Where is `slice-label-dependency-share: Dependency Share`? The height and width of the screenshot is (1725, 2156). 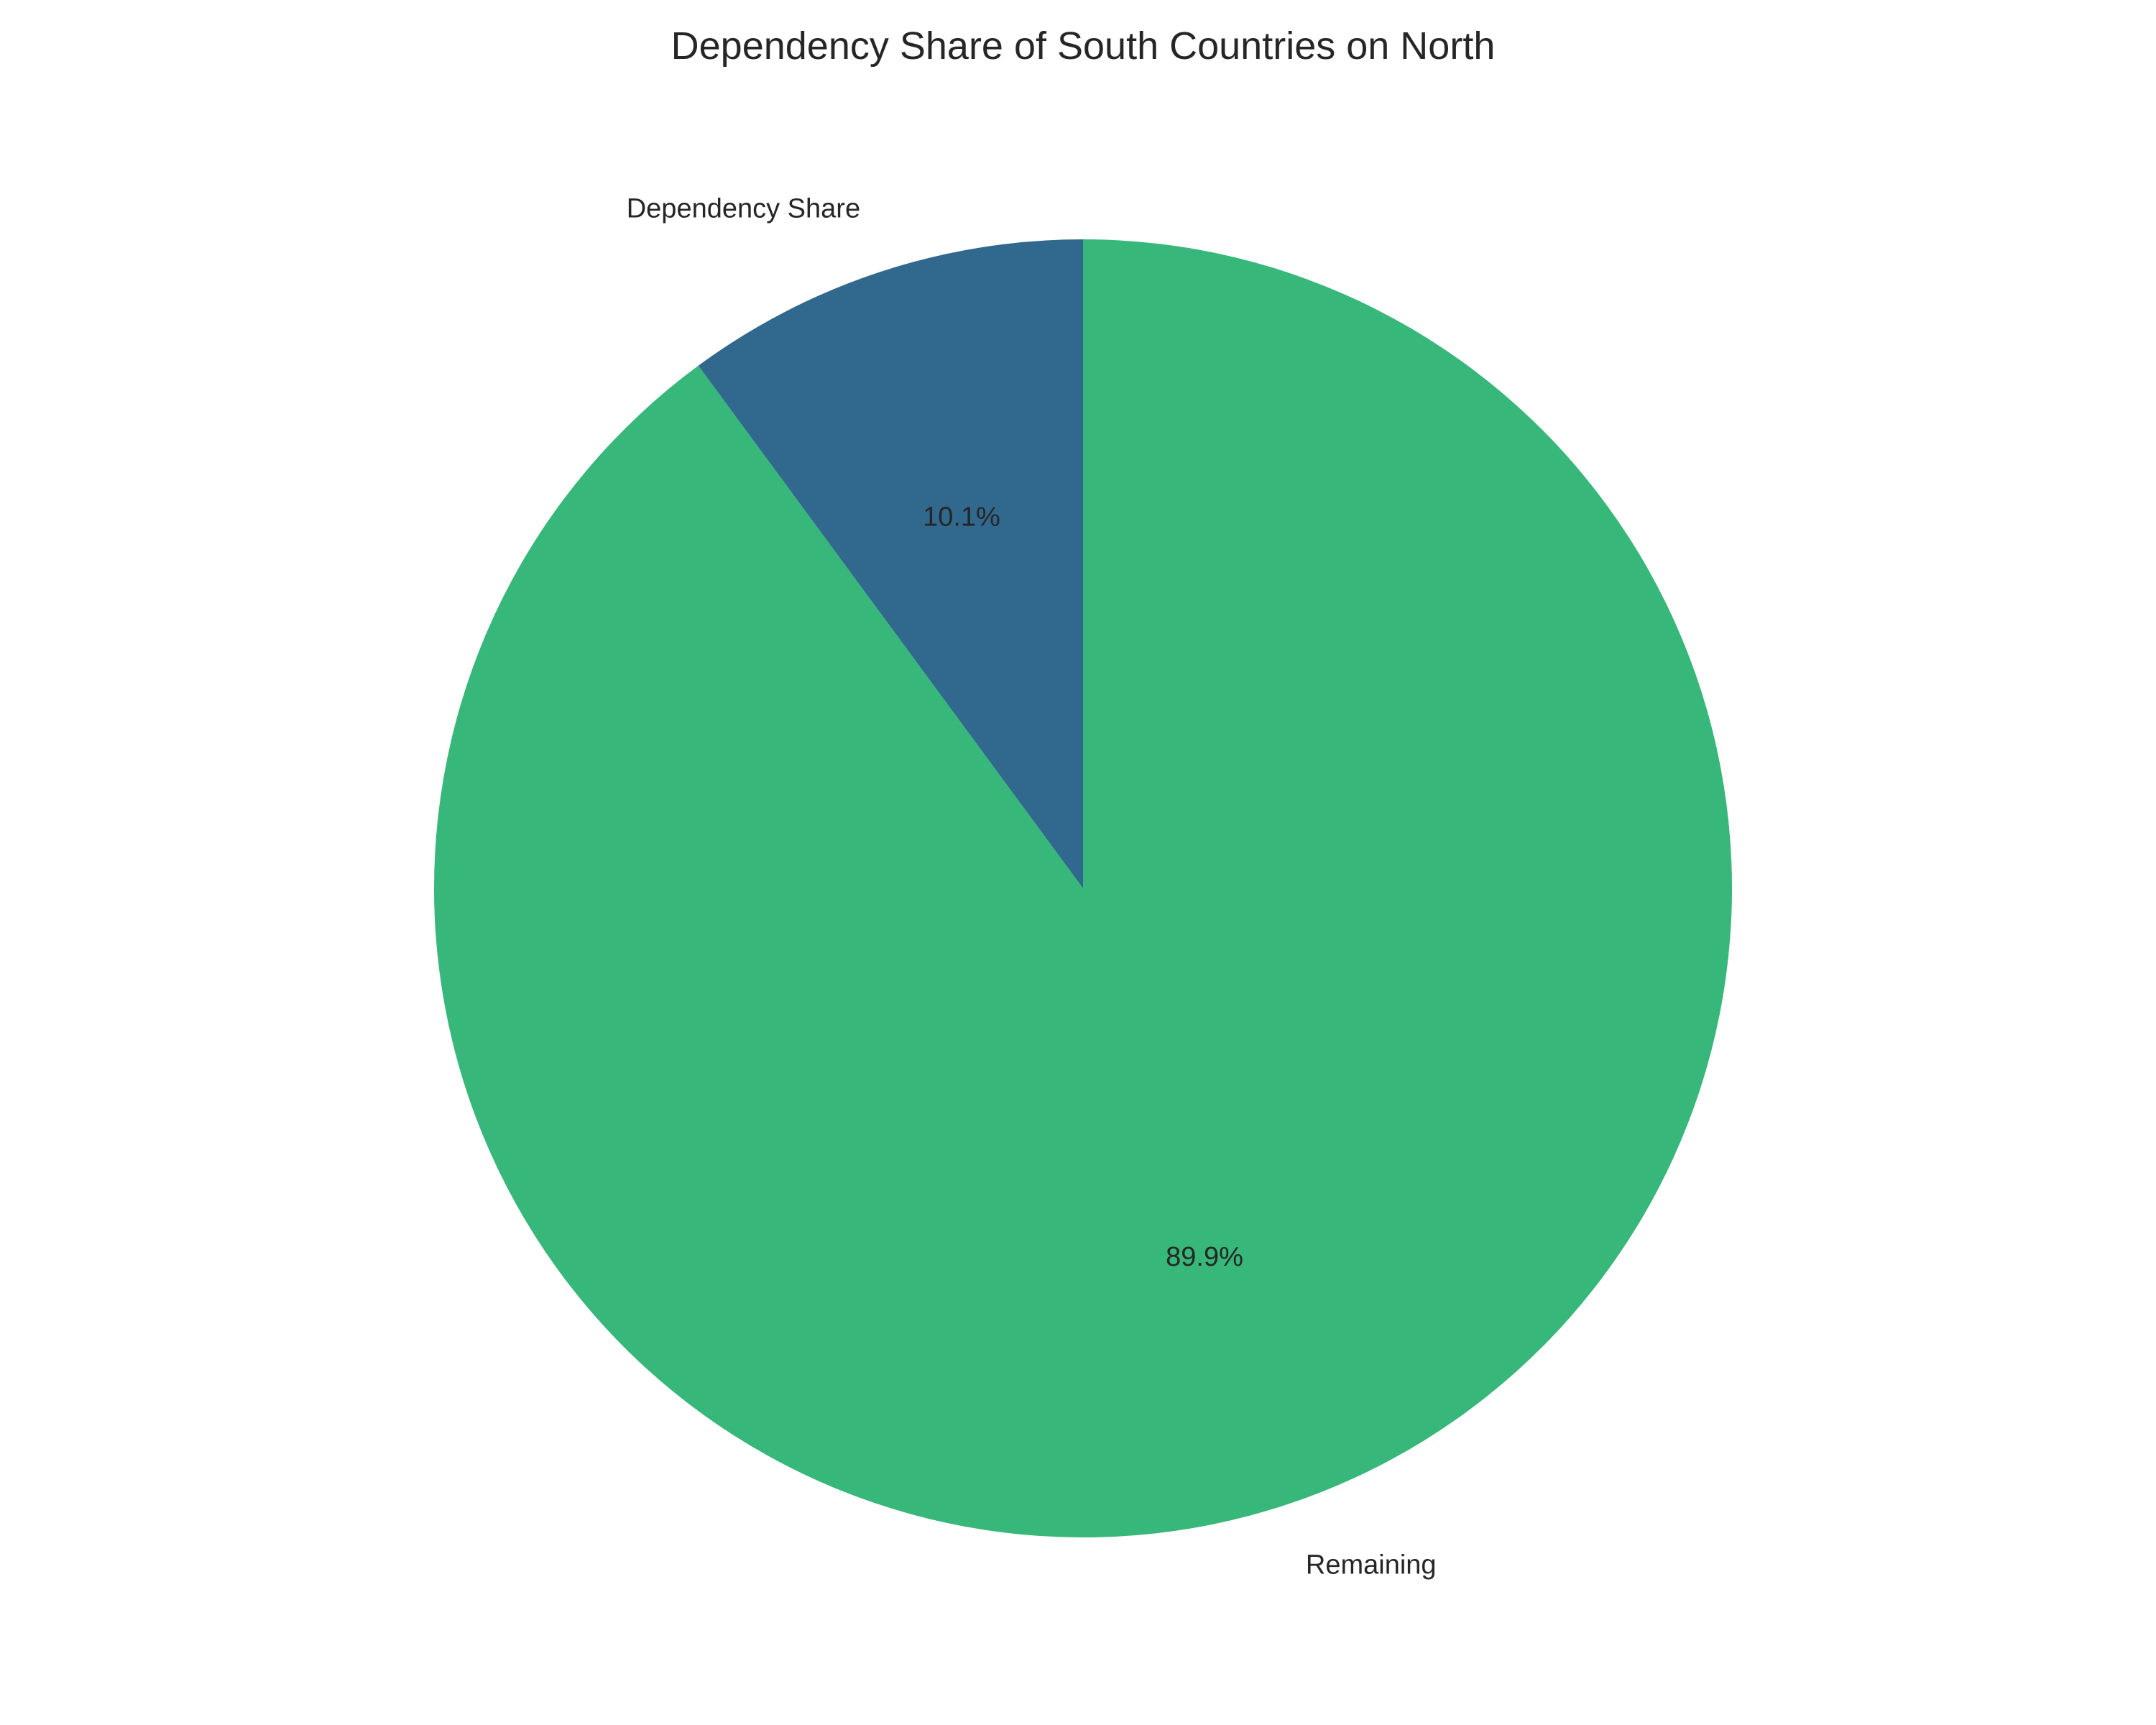 slice-label-dependency-share: Dependency Share is located at coordinates (744, 208).